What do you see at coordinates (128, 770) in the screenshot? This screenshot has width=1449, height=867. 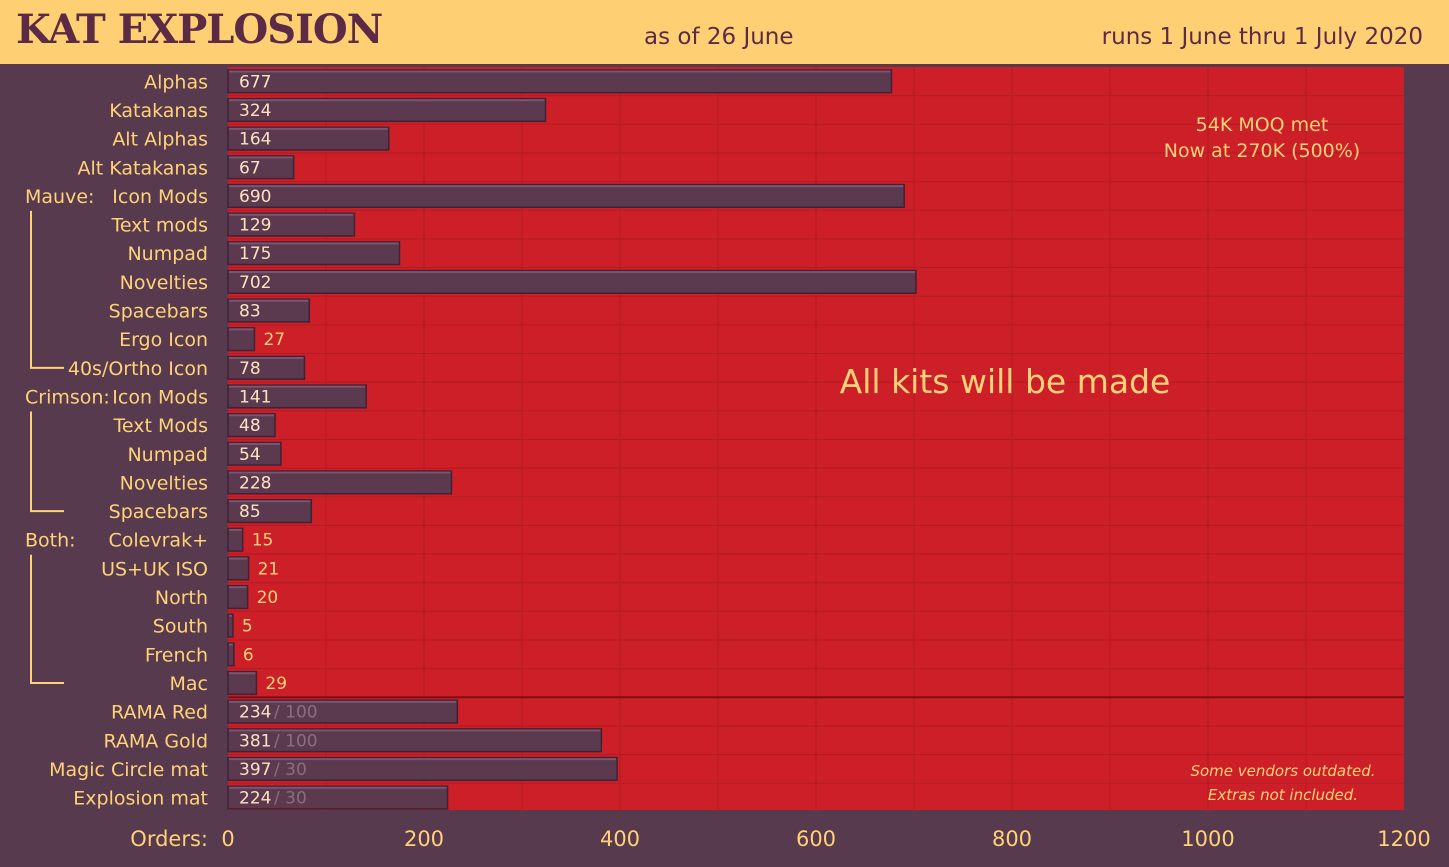 I see `category-label: Magic Circle mat` at bounding box center [128, 770].